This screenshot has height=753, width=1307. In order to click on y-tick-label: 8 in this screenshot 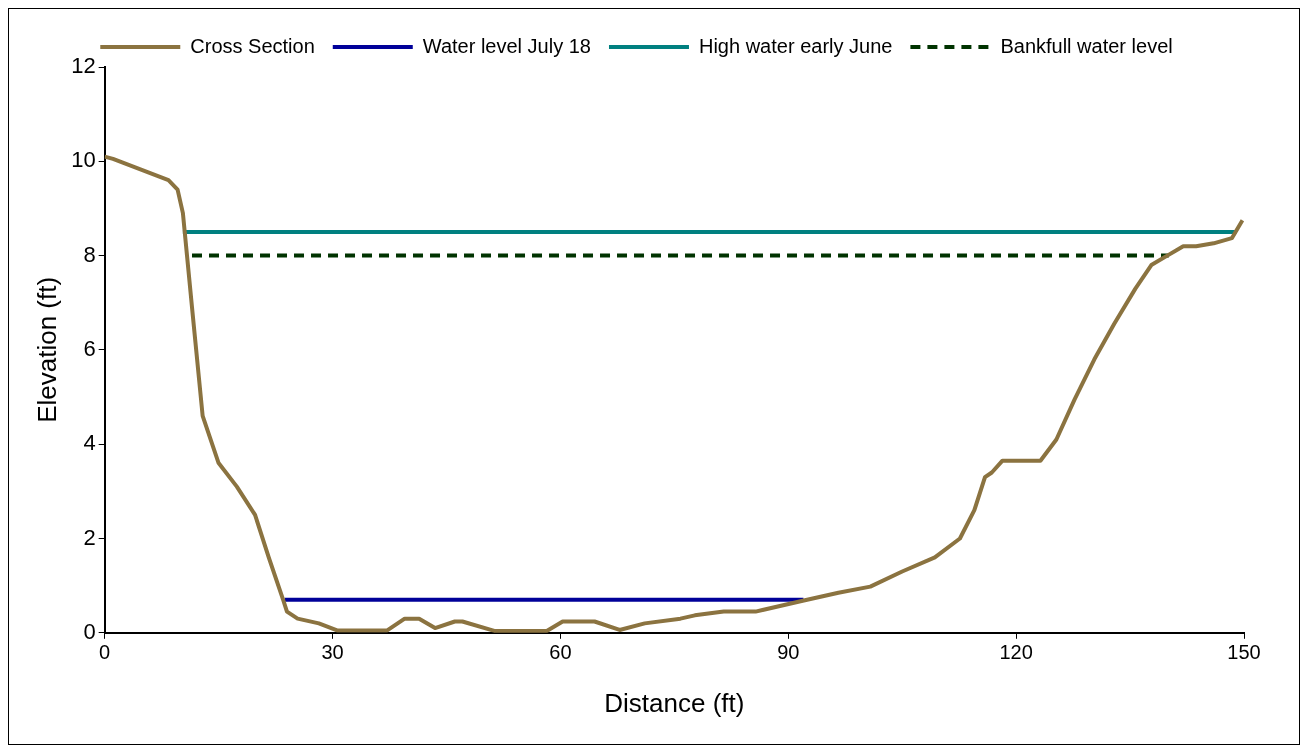, I will do `click(89, 254)`.